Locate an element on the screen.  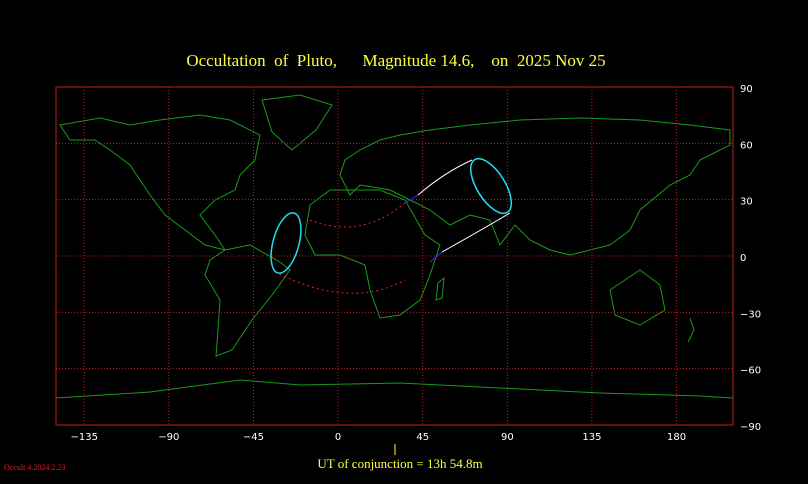
y-tick-label: 60 is located at coordinates (746, 145).